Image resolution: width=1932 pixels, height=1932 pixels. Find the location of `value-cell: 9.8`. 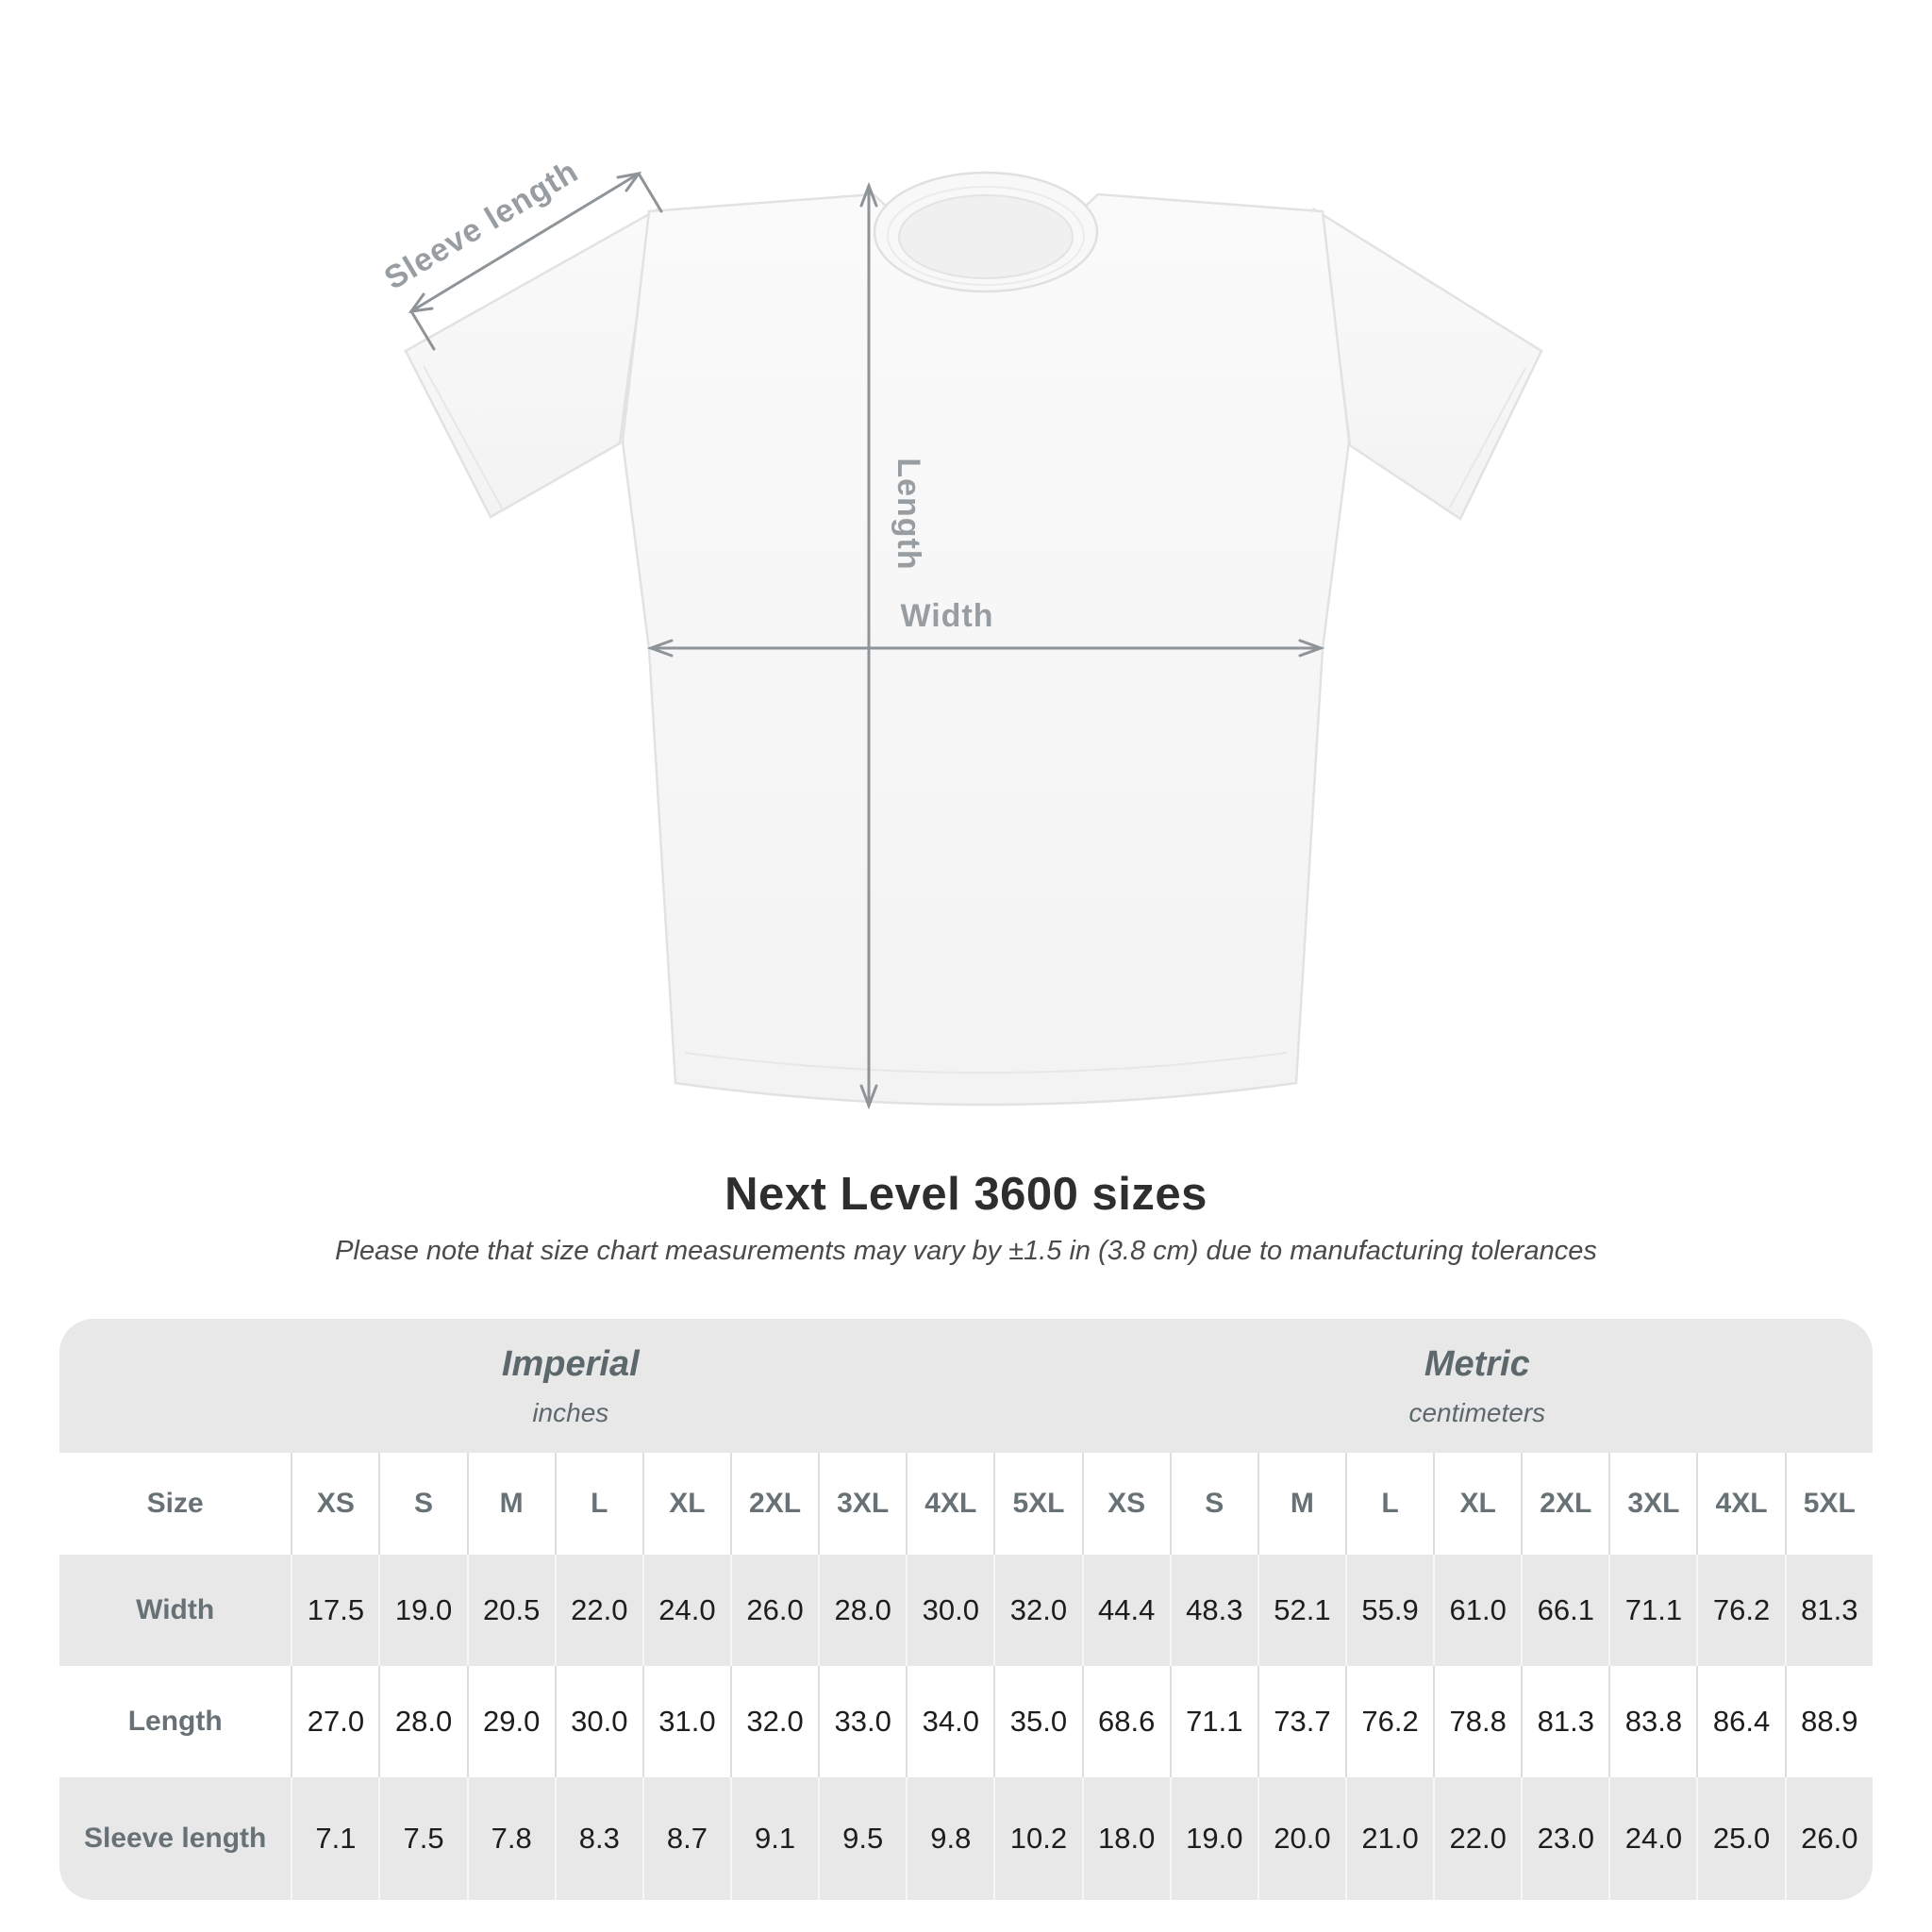

value-cell: 9.8 is located at coordinates (949, 1839).